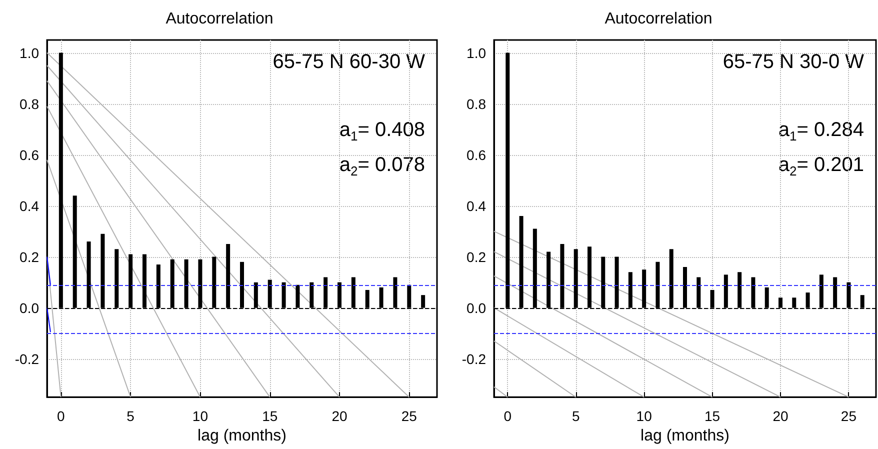 The image size is (878, 449). What do you see at coordinates (349, 62) in the screenshot?
I see `annotation: 65-75 N 60-30 W` at bounding box center [349, 62].